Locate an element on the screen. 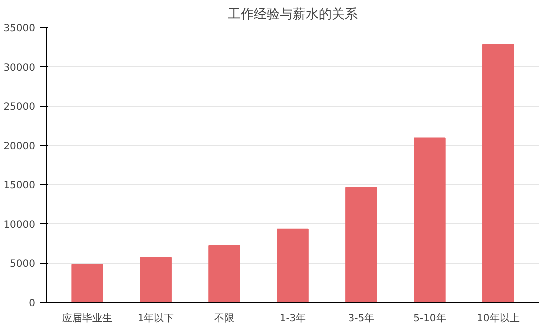  y-tick-label: 30000 is located at coordinates (20, 68).